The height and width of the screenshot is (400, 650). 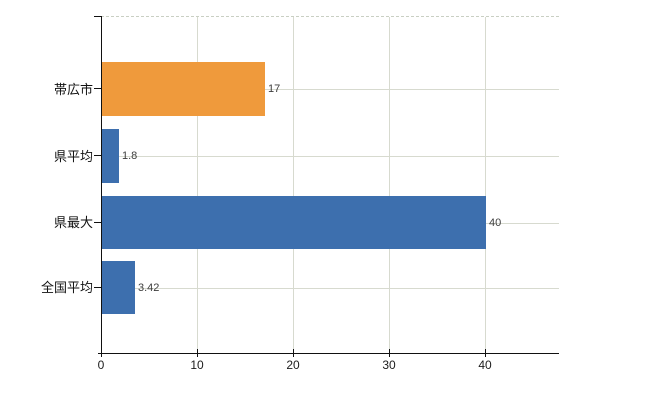 I want to click on value-label: 17, so click(x=274, y=89).